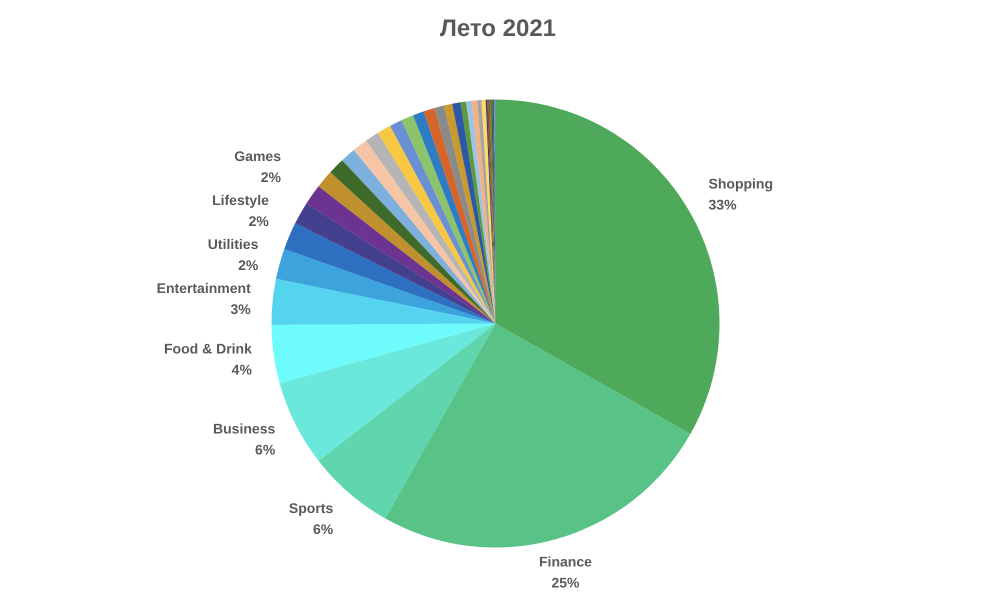 This screenshot has height=600, width=995. I want to click on slice-label: Games, so click(258, 156).